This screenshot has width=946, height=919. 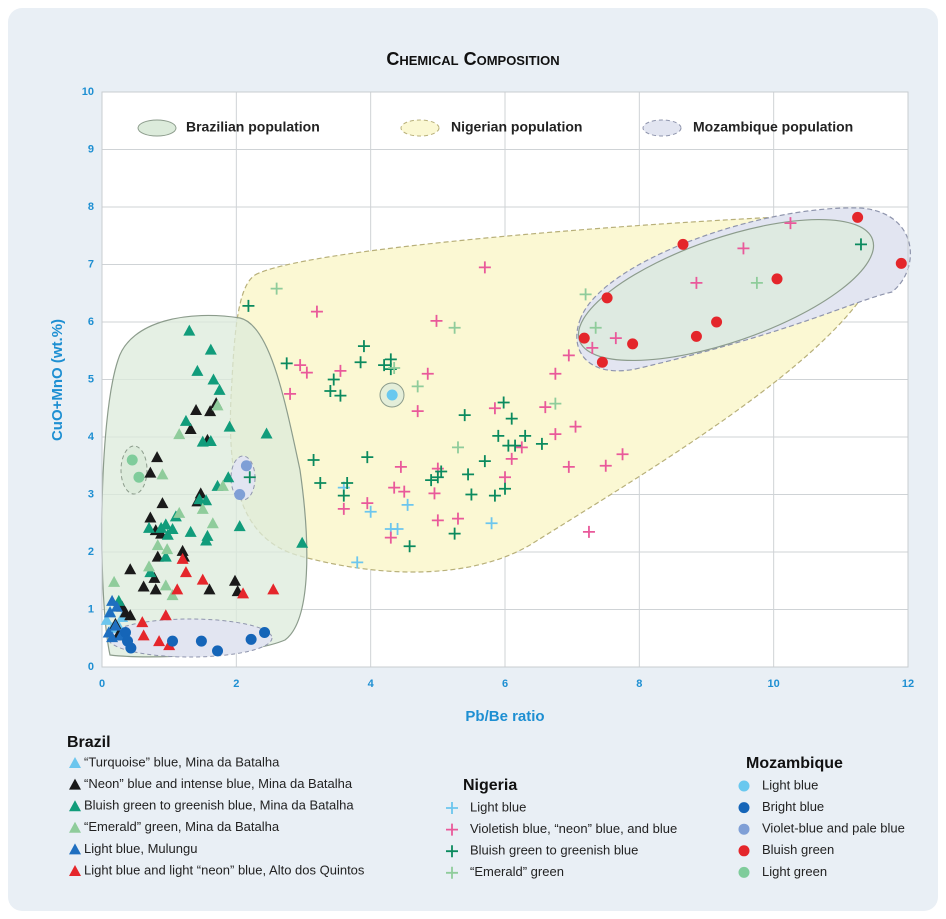 What do you see at coordinates (516, 127) in the screenshot?
I see `population-label: Nigerian population` at bounding box center [516, 127].